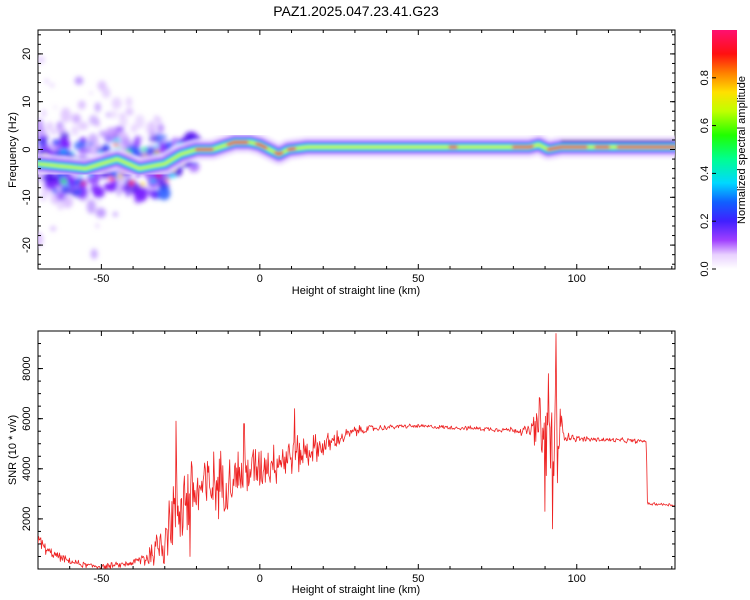 This screenshot has height=600, width=750. I want to click on snr-xtick-label: 0, so click(260, 579).